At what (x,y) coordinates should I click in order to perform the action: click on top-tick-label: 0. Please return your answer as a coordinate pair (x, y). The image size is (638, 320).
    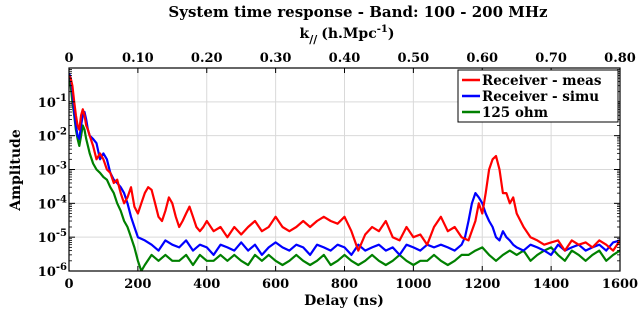
    Looking at the image, I should click on (68, 58).